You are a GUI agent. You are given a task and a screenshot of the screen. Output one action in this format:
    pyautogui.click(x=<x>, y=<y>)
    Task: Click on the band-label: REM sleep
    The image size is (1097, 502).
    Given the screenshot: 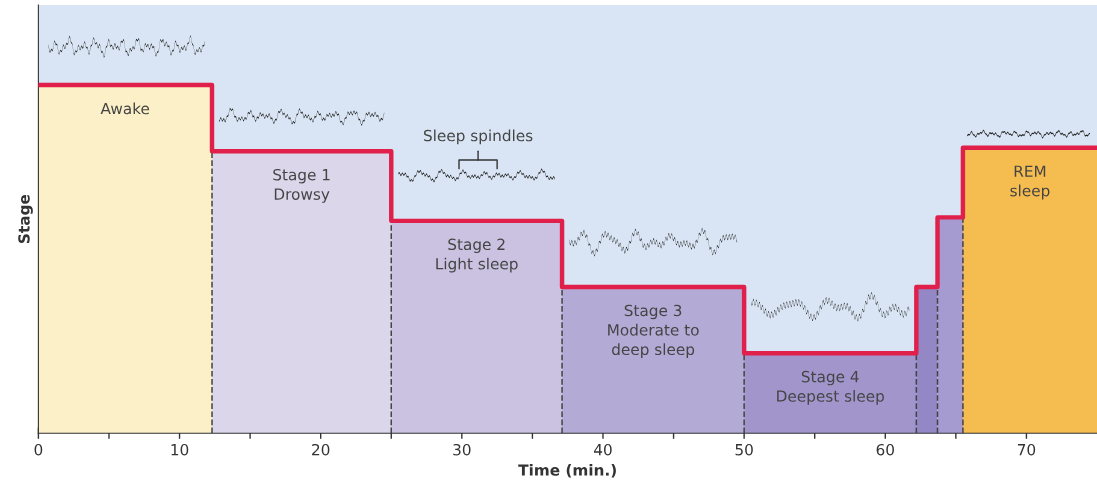 What is the action you would take?
    pyautogui.click(x=1030, y=182)
    